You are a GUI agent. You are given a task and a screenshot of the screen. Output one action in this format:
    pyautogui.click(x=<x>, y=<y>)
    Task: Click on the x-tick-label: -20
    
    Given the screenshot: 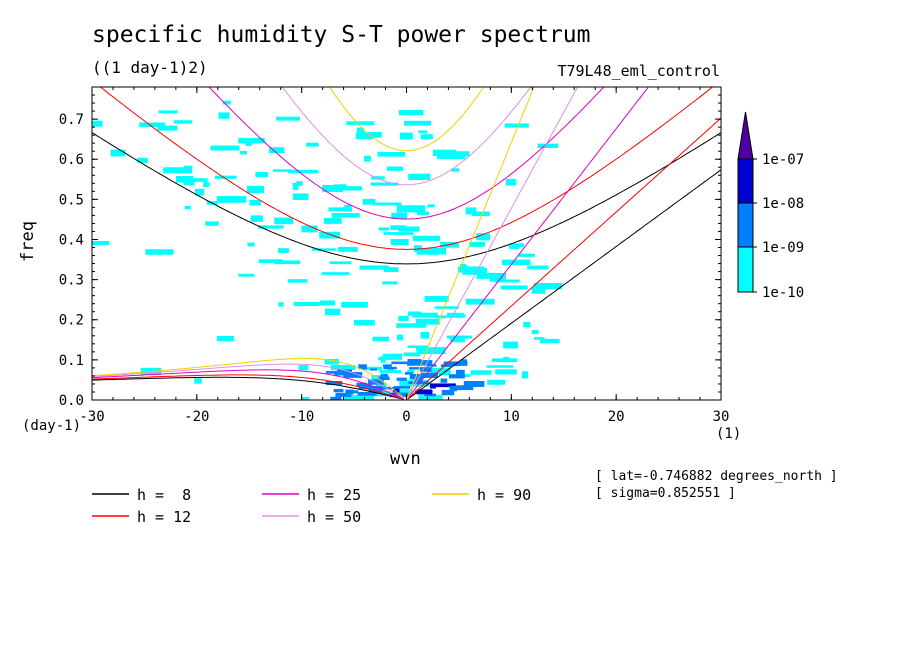 What is the action you would take?
    pyautogui.click(x=196, y=417)
    